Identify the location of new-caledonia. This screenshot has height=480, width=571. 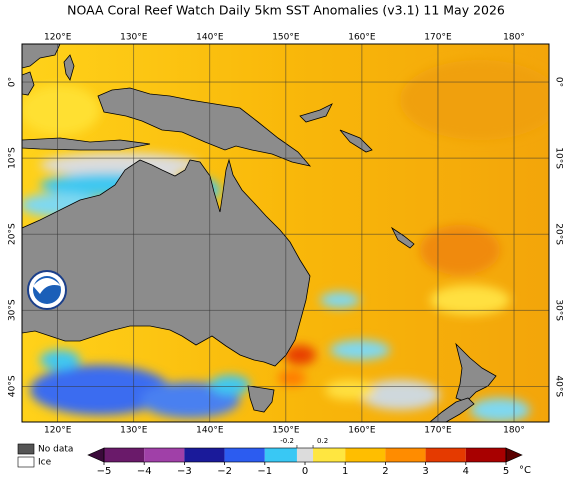
(402, 237).